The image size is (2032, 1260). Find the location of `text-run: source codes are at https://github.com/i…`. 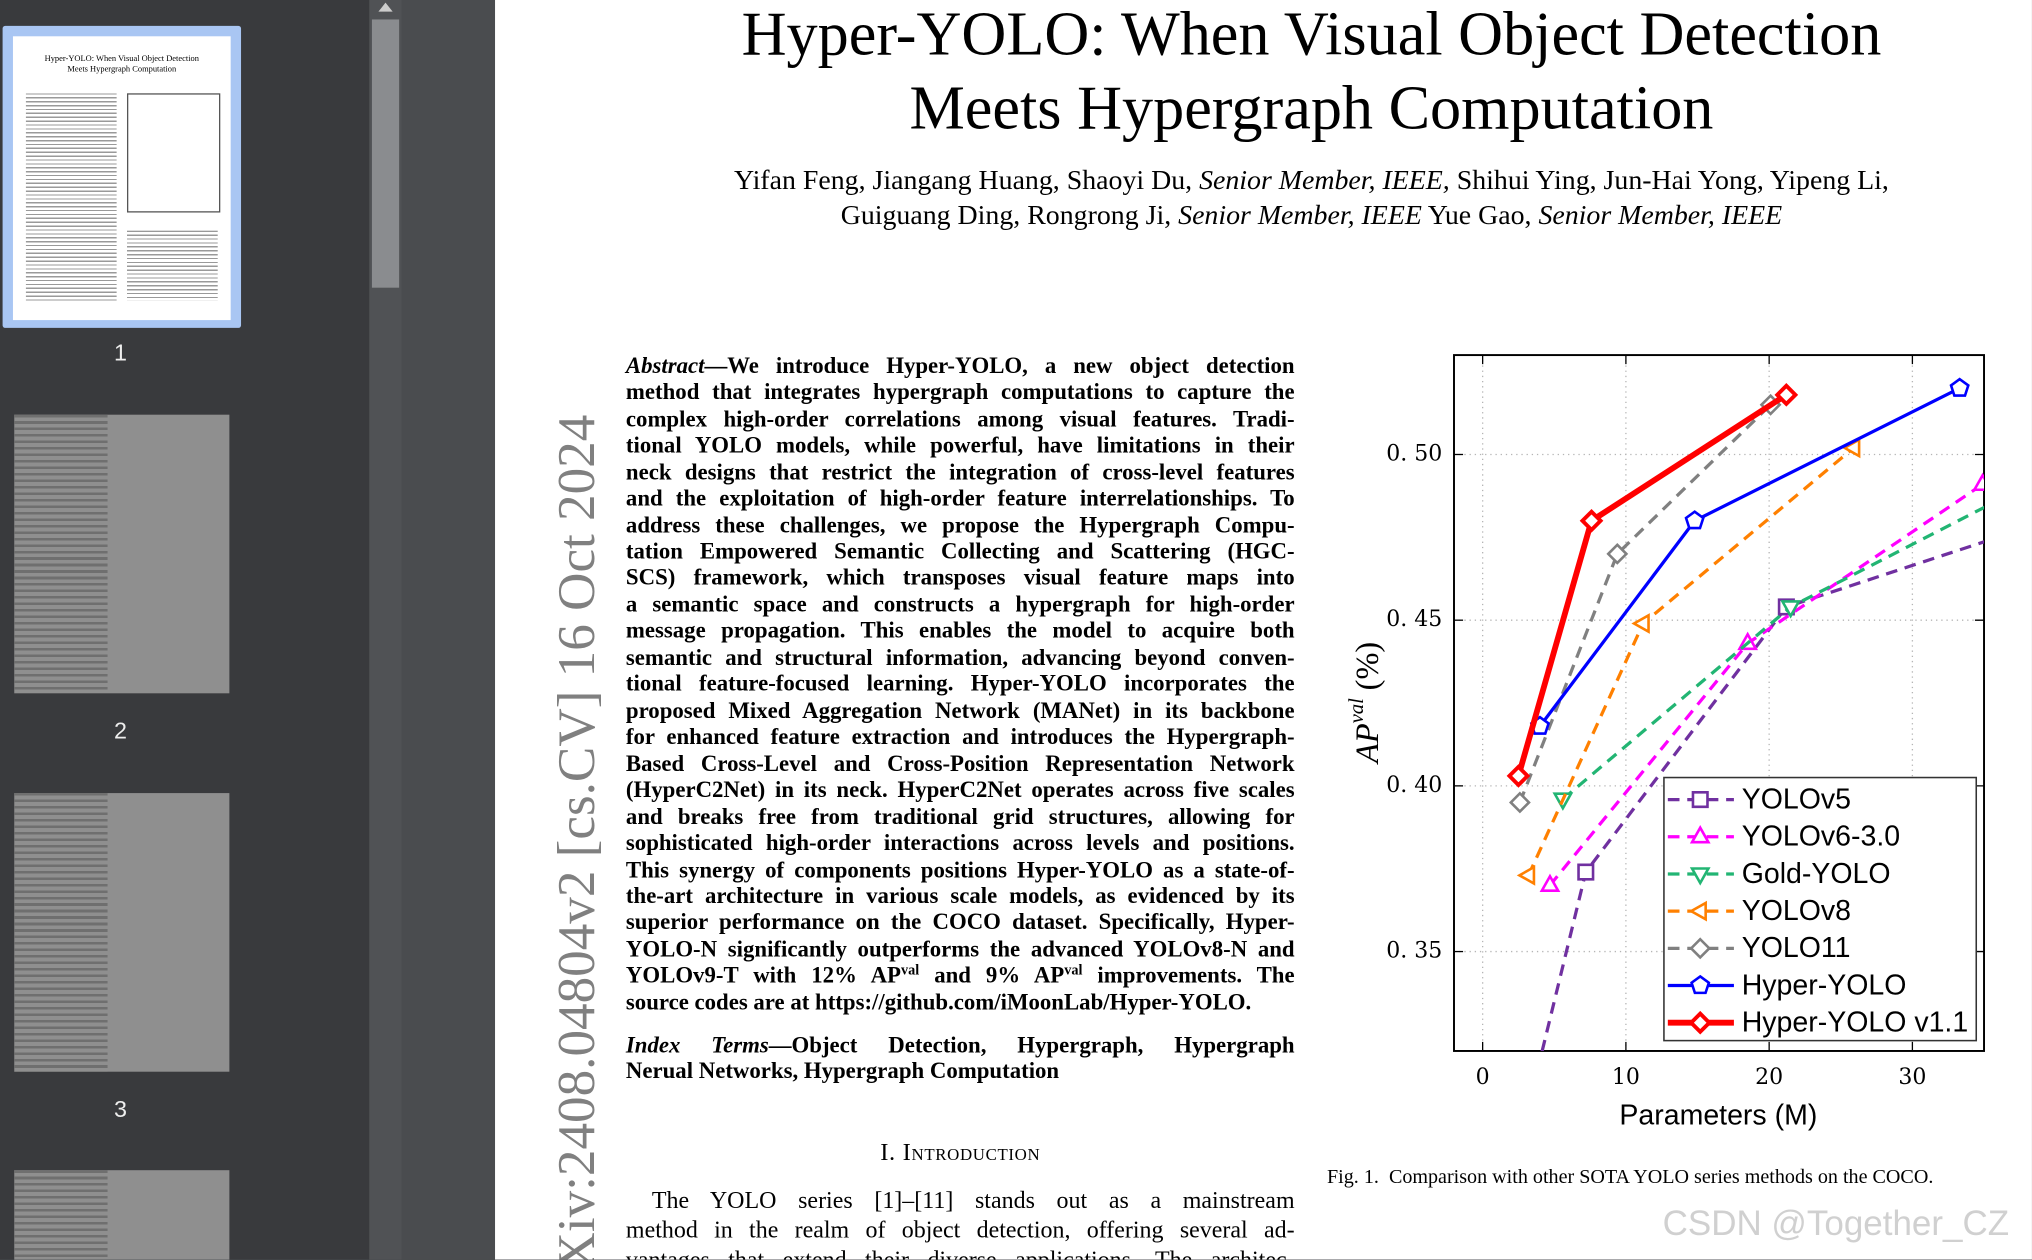

text-run: source codes are at https://github.com/i… is located at coordinates (938, 1001).